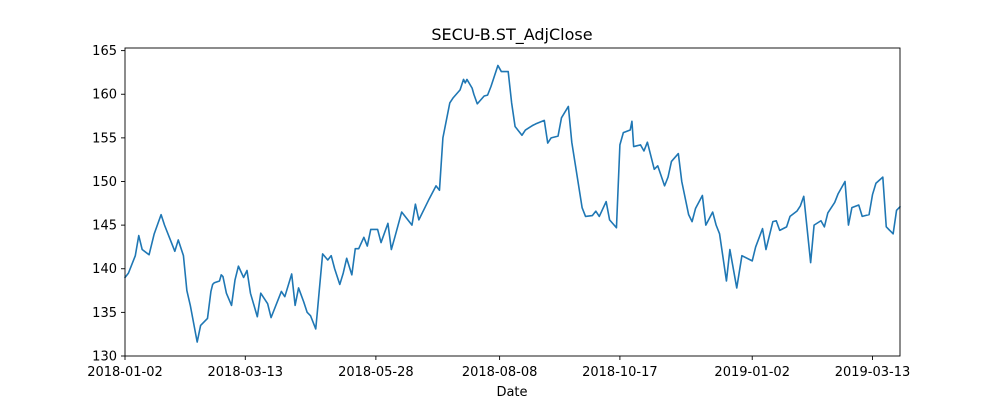  What do you see at coordinates (104, 357) in the screenshot?
I see `y-tick-label: 130` at bounding box center [104, 357].